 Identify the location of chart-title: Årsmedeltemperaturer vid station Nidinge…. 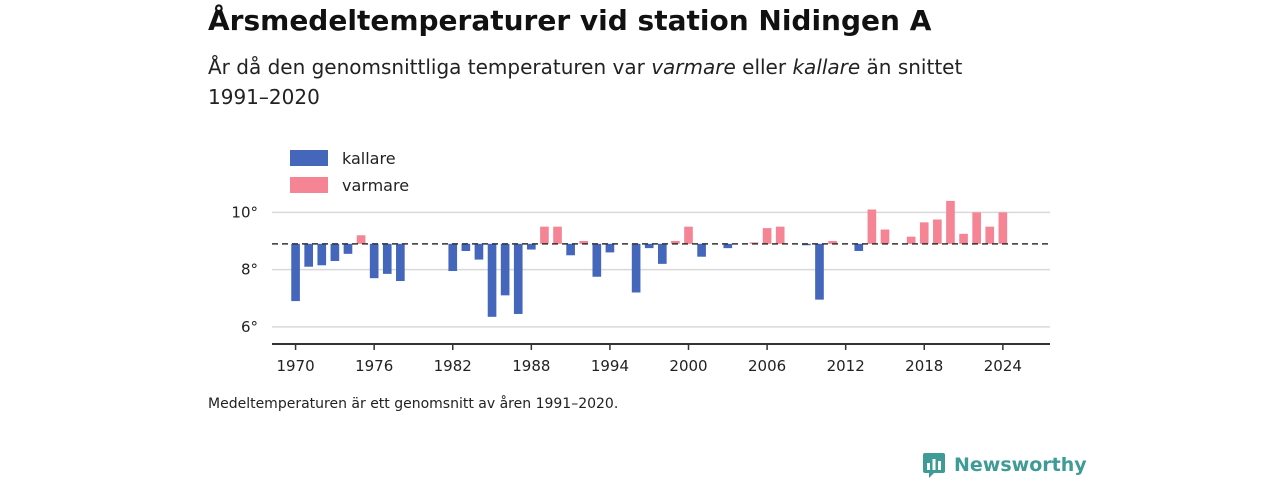
(570, 20).